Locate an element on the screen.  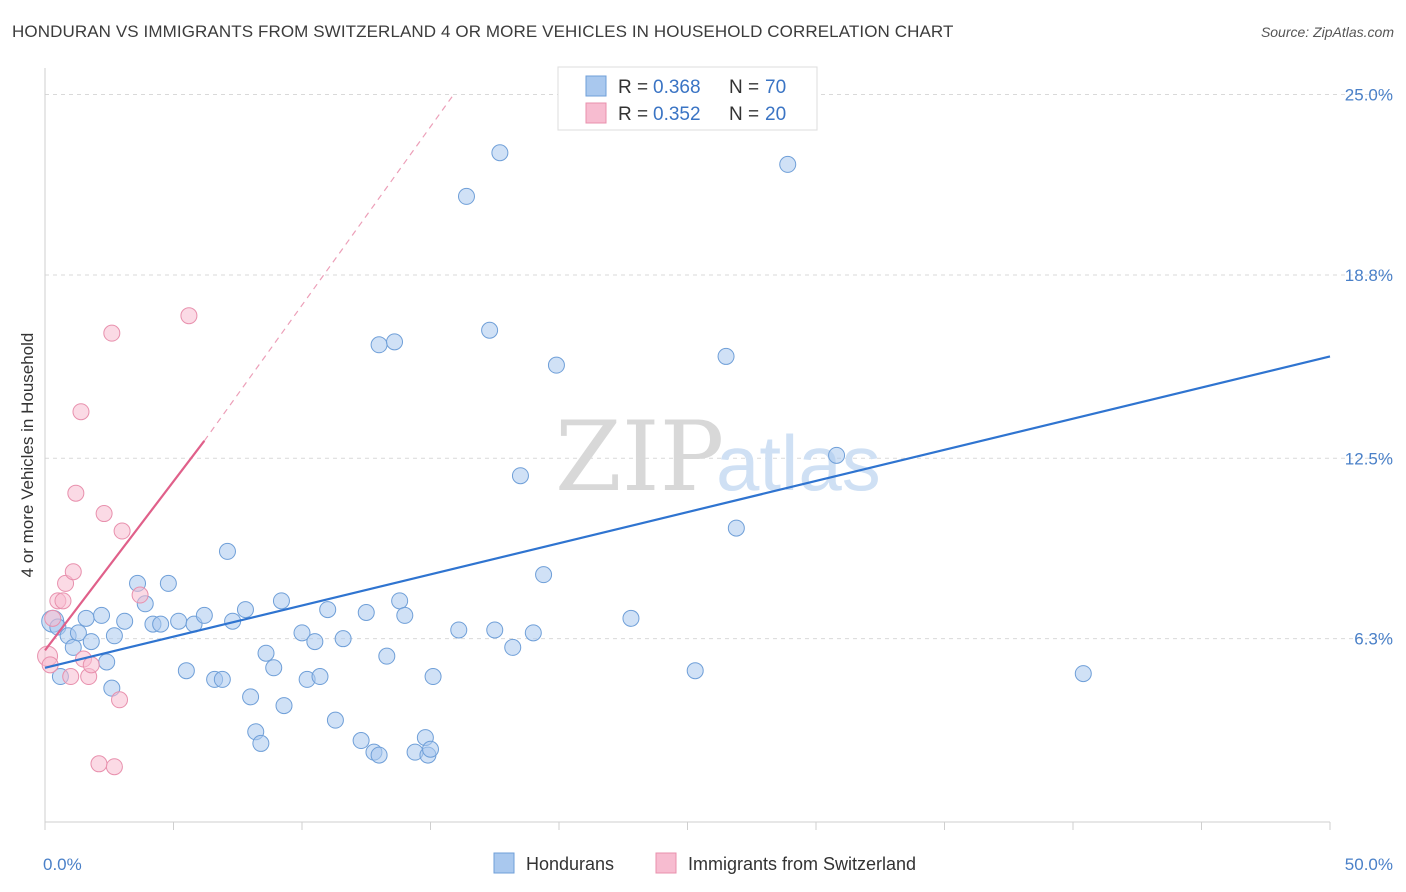
bottom-legend-hondurans: Hondurans is located at coordinates (570, 864).